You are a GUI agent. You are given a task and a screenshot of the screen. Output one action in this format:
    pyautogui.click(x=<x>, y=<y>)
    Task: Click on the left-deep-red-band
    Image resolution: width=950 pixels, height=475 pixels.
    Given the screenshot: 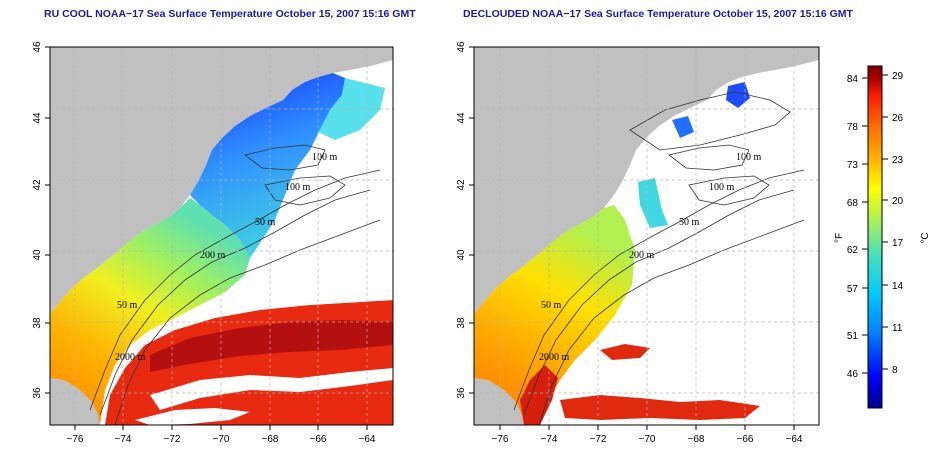 What is the action you would take?
    pyautogui.click(x=271, y=346)
    